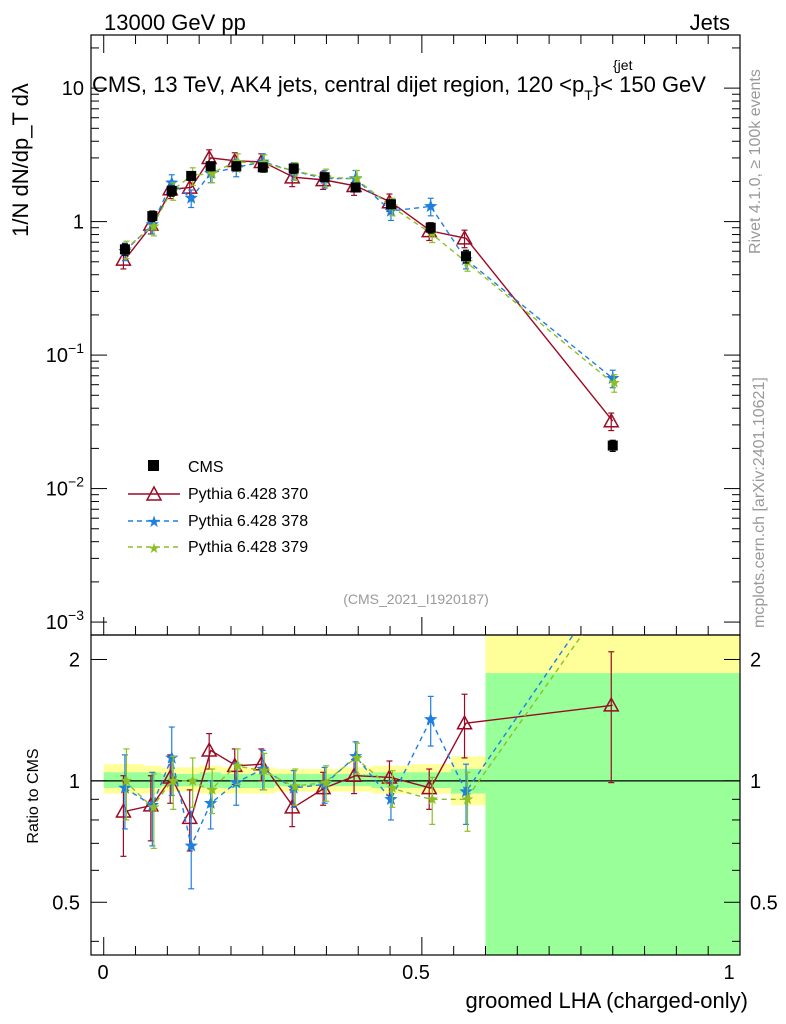 The height and width of the screenshot is (1024, 786). I want to click on x-axis-label: groomed LHA (charged-only), so click(607, 1000).